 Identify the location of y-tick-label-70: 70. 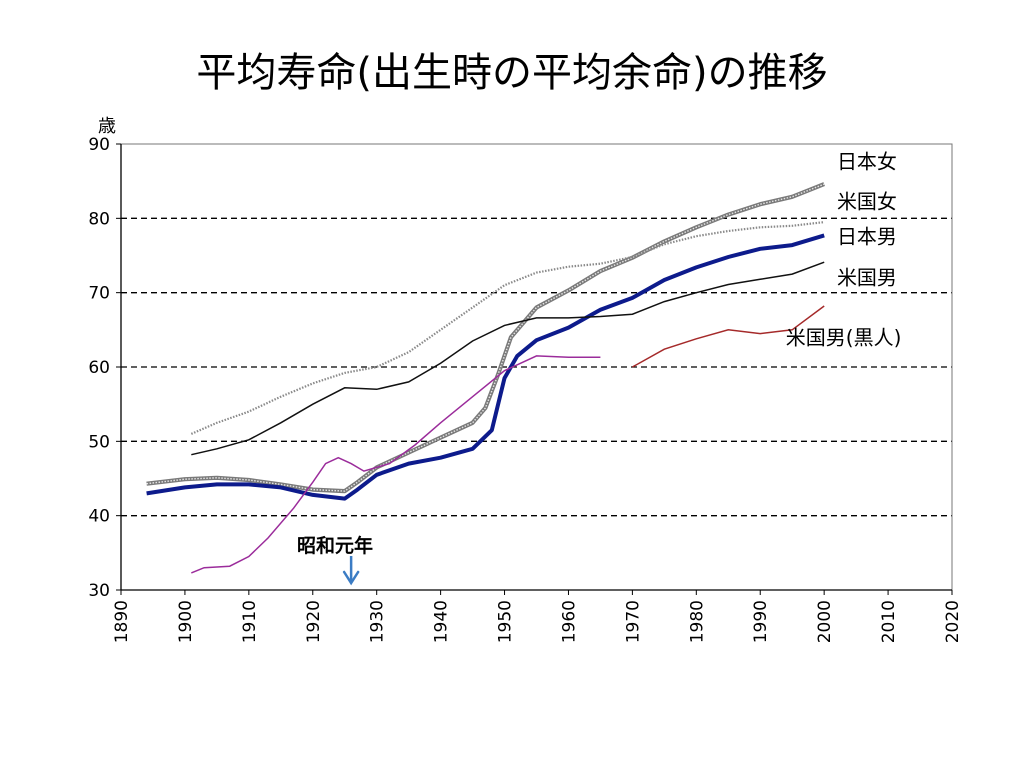
(99, 294).